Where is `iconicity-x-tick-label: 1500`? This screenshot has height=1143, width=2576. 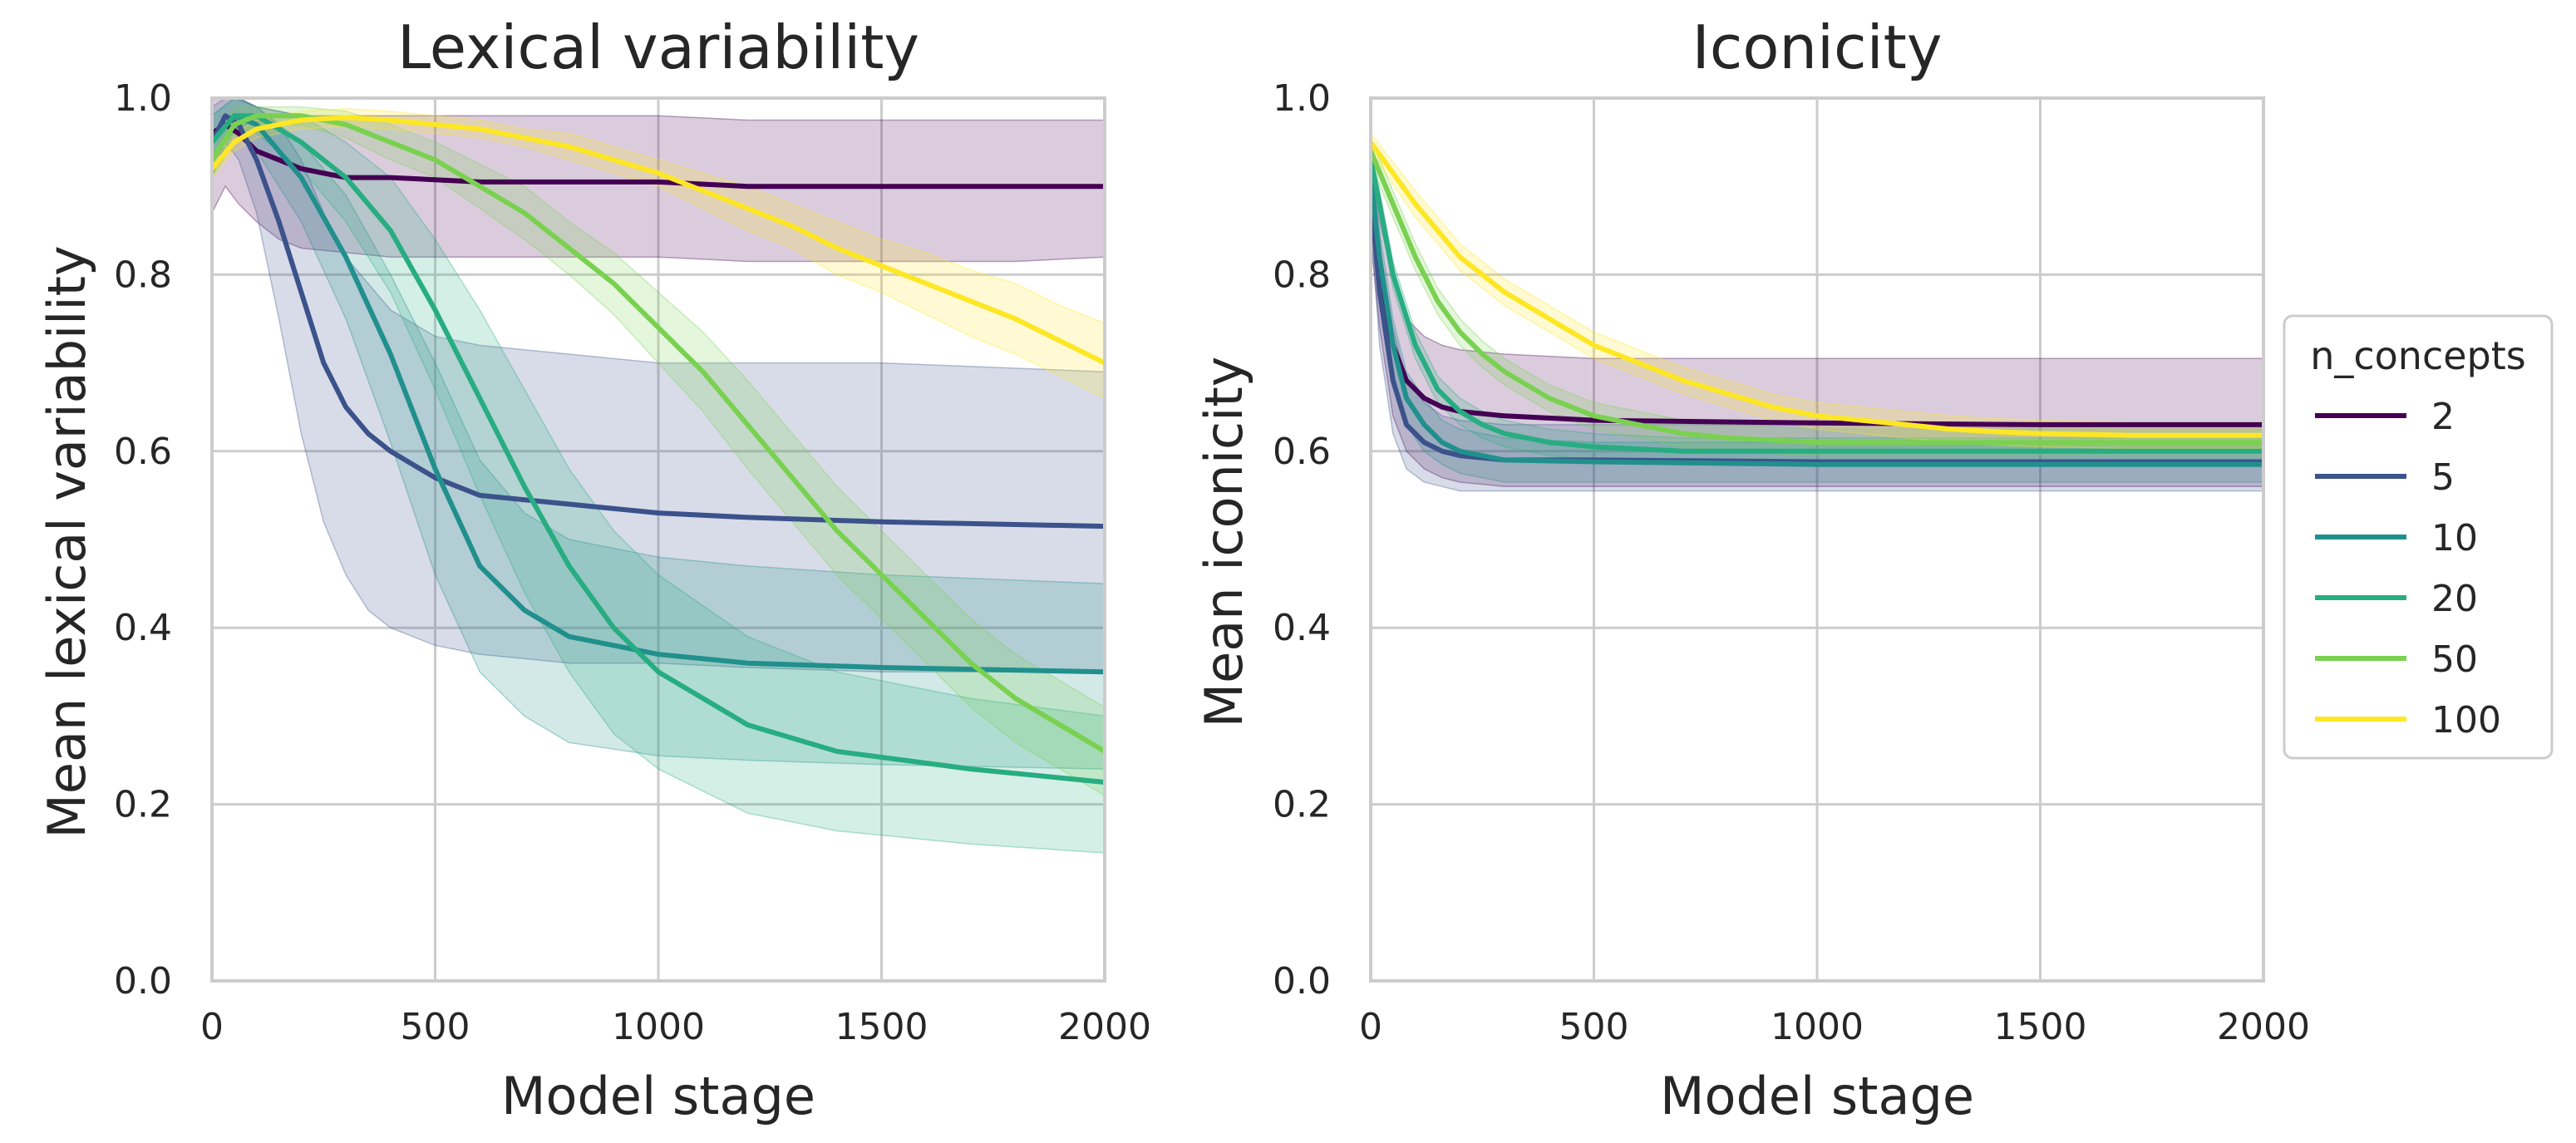 iconicity-x-tick-label: 1500 is located at coordinates (2040, 1027).